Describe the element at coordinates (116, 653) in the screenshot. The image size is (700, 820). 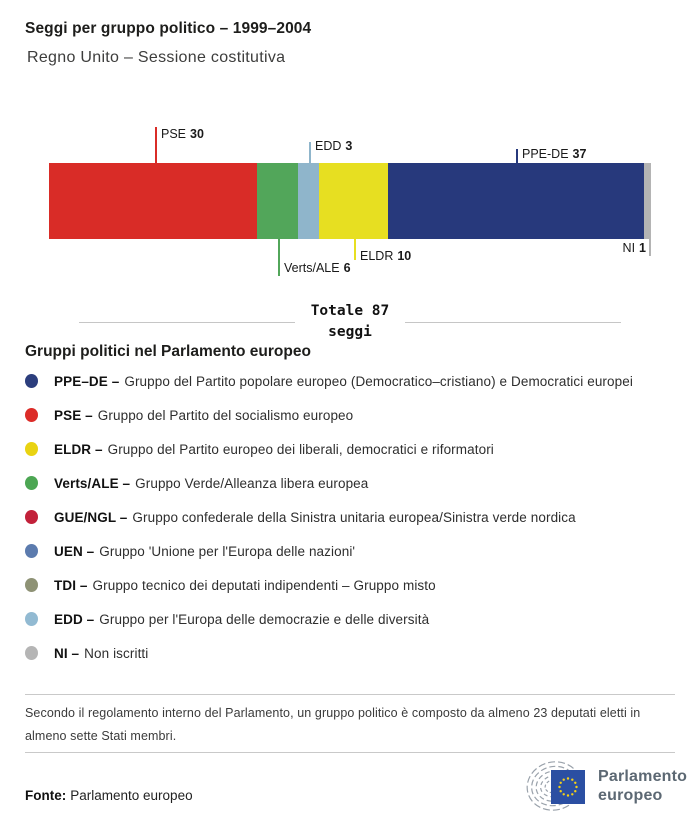
I see `legend-desc: Non iscritti` at that location.